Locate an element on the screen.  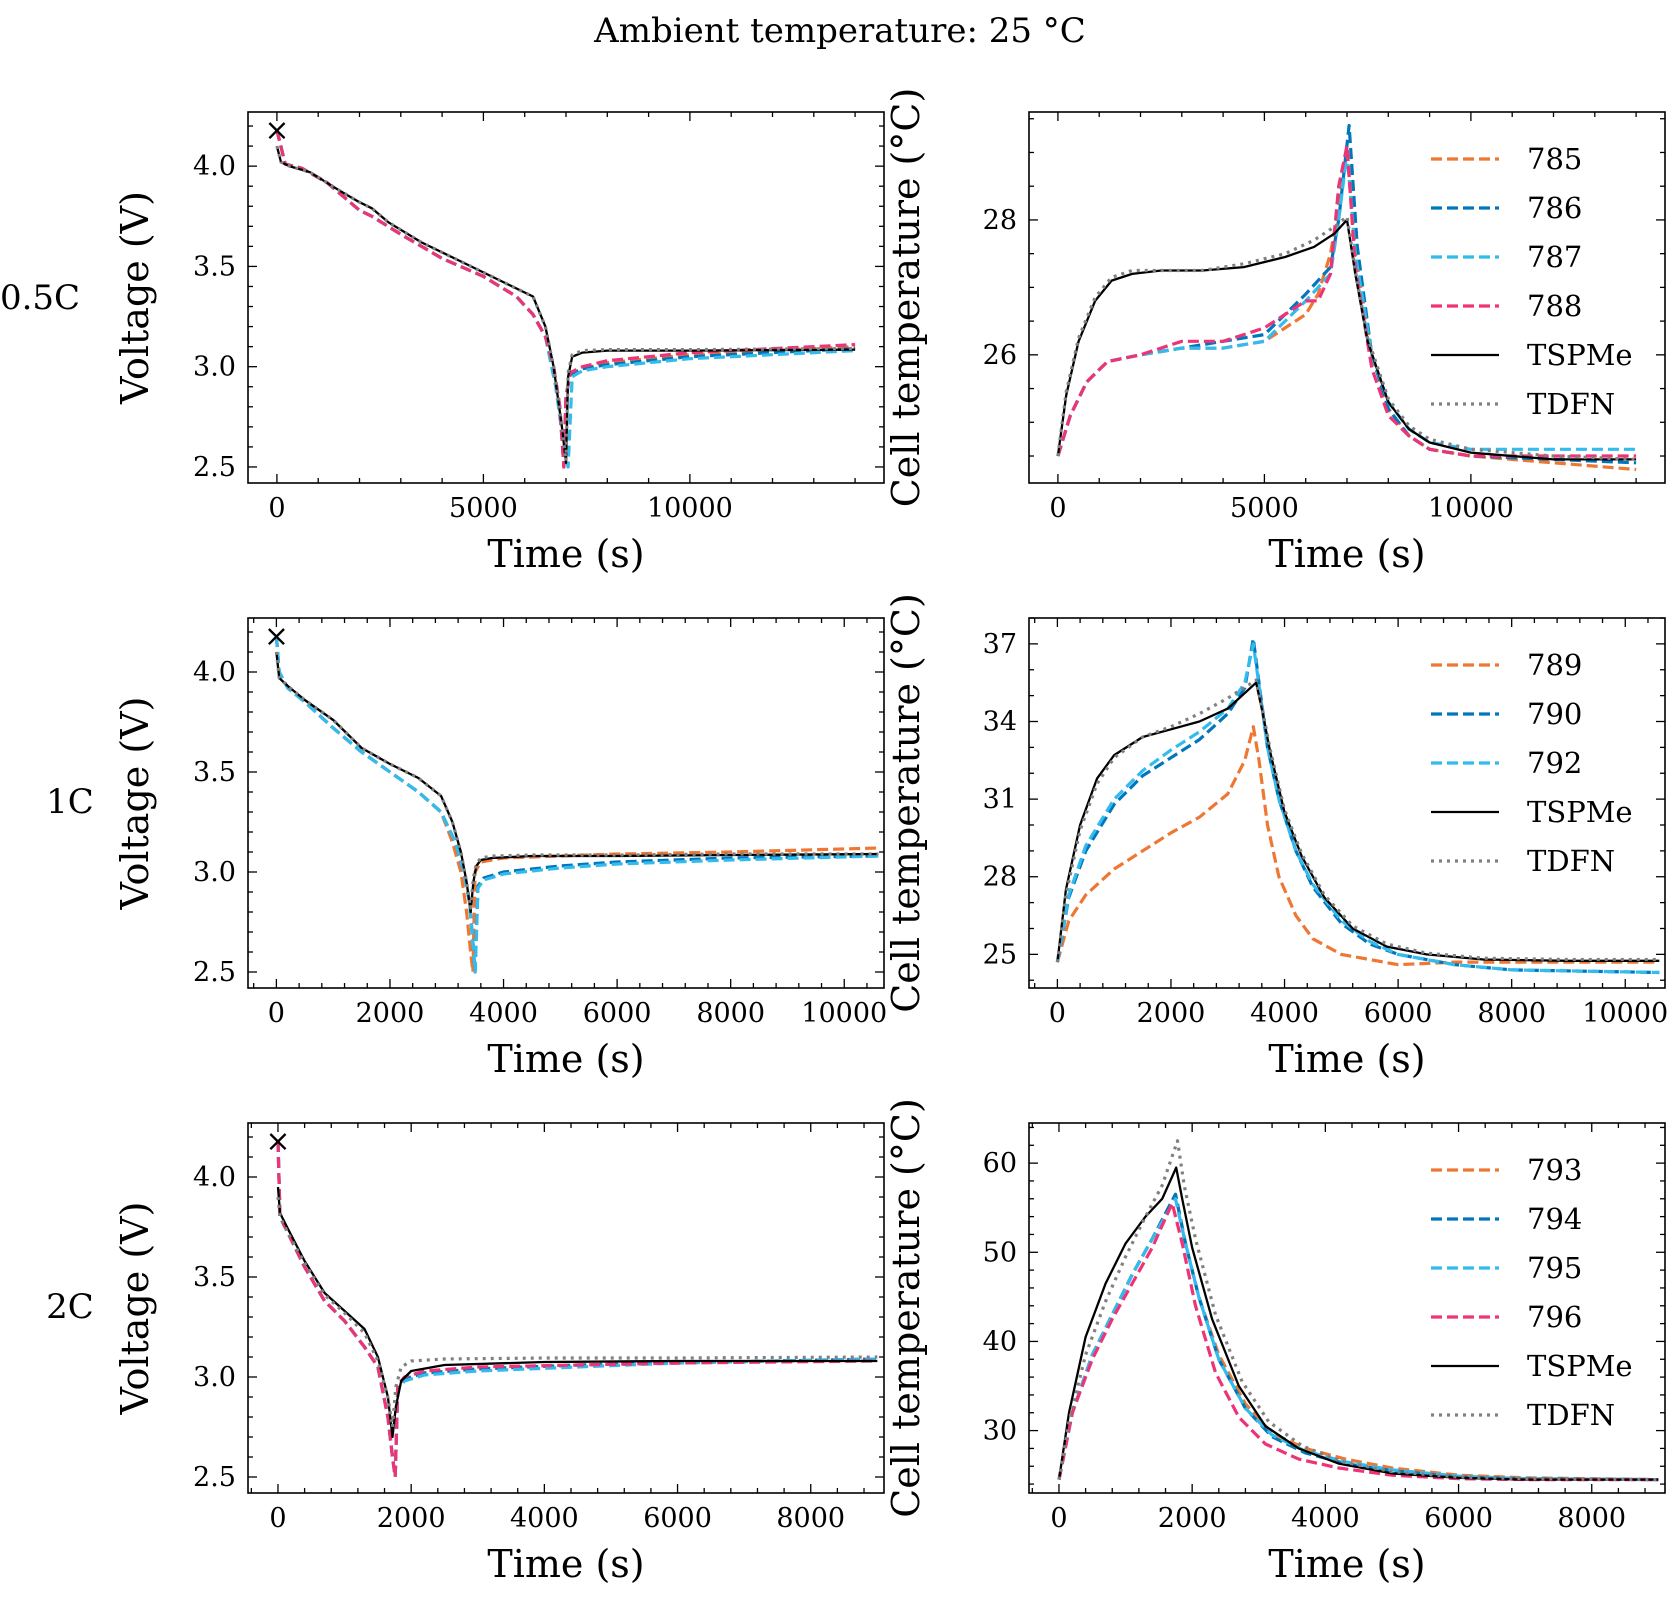
row-label-0: 0.5C is located at coordinates (40, 298).